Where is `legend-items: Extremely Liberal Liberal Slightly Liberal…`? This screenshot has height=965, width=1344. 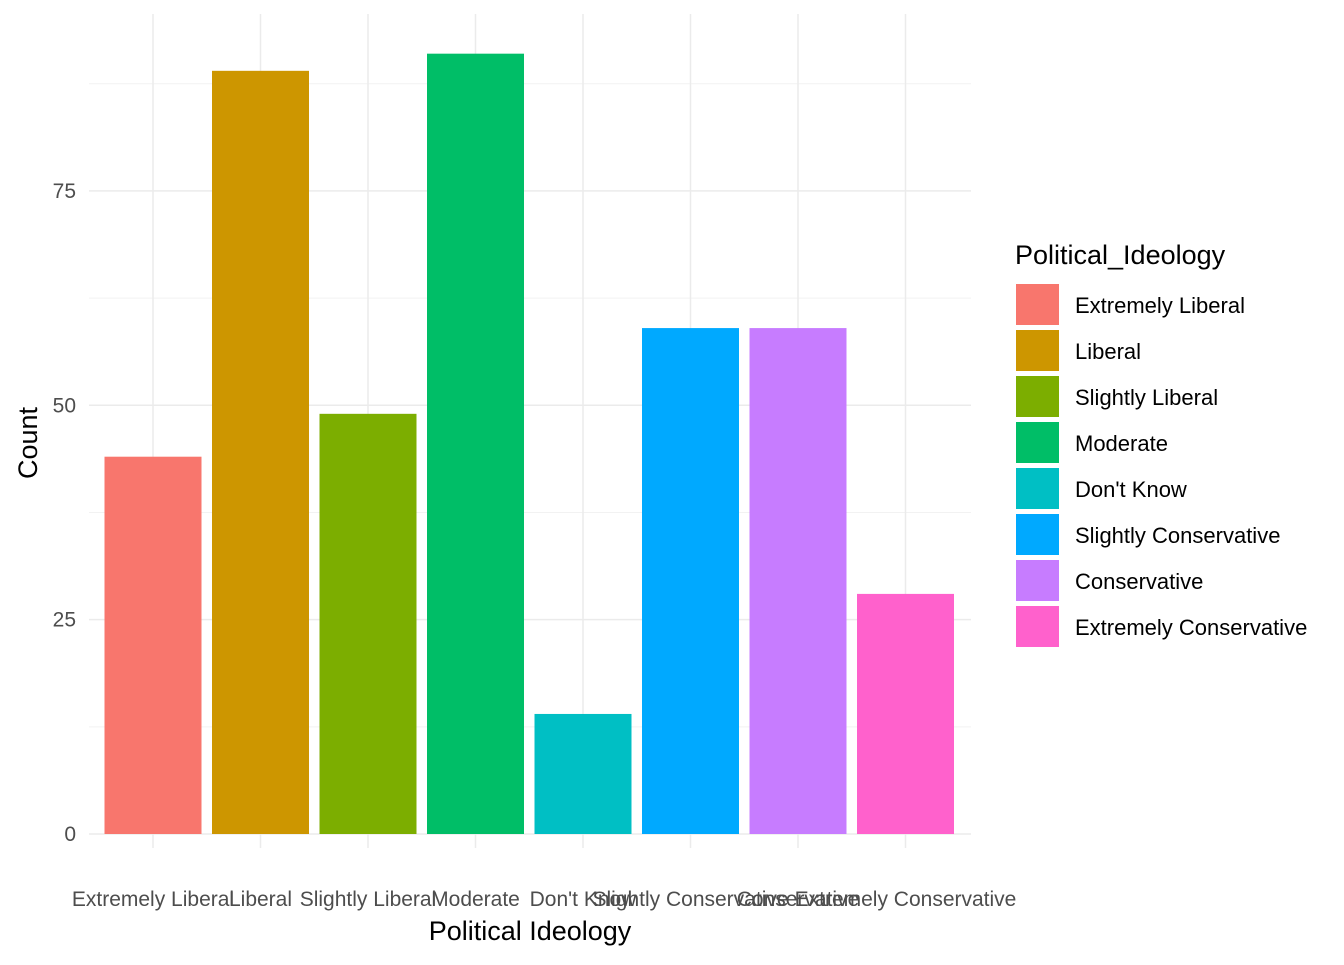 legend-items: Extremely Liberal Liberal Slightly Liberal… is located at coordinates (1161, 465).